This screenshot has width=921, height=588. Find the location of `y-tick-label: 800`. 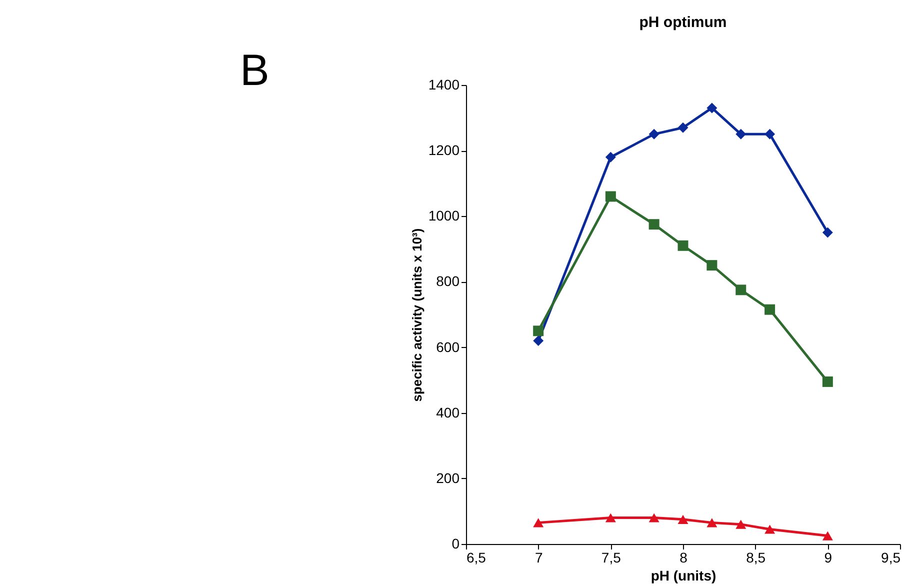

y-tick-label: 800 is located at coordinates (448, 281).